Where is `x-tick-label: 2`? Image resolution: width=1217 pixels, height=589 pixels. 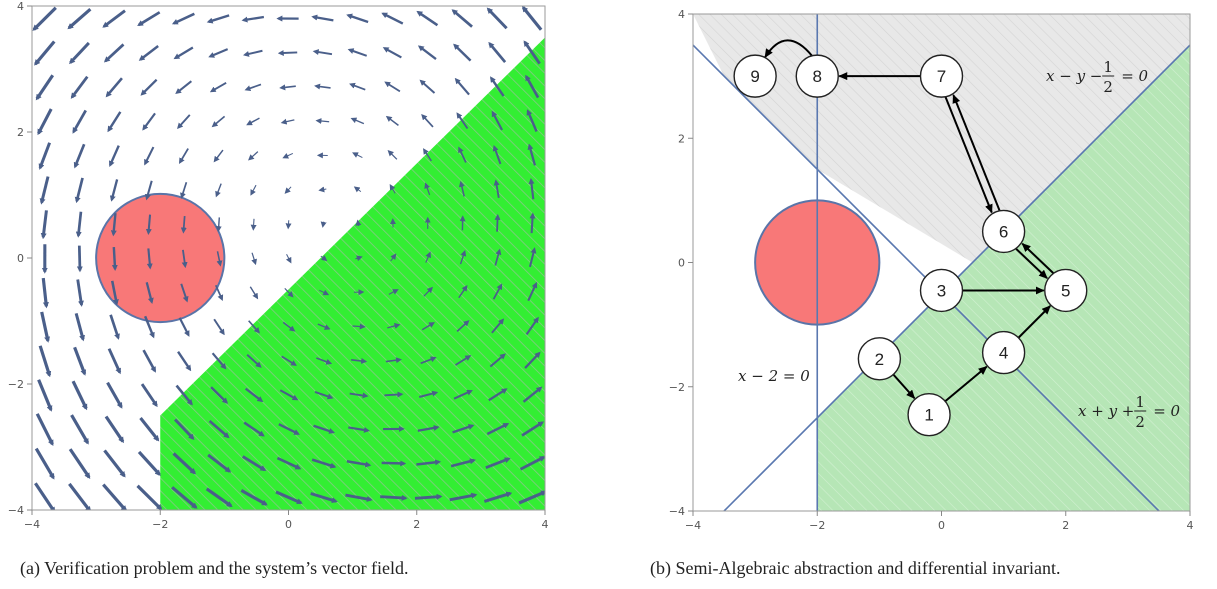 x-tick-label: 2 is located at coordinates (416, 524).